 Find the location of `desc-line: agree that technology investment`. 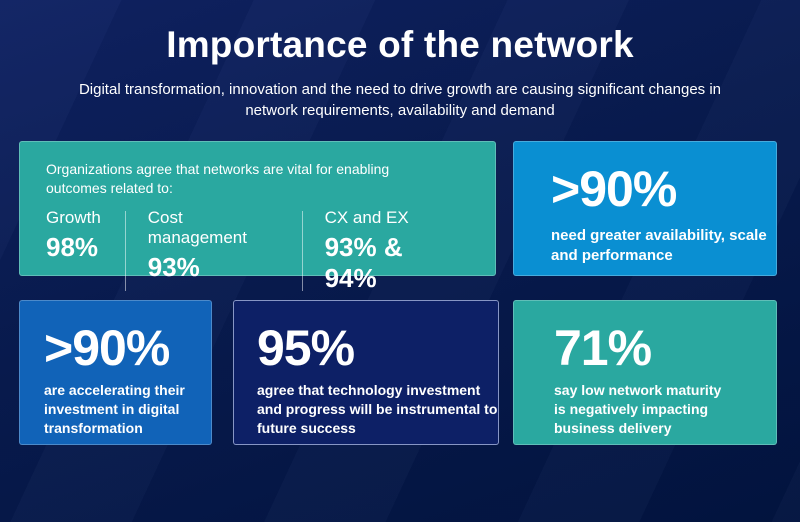

desc-line: agree that technology investment is located at coordinates (369, 390).